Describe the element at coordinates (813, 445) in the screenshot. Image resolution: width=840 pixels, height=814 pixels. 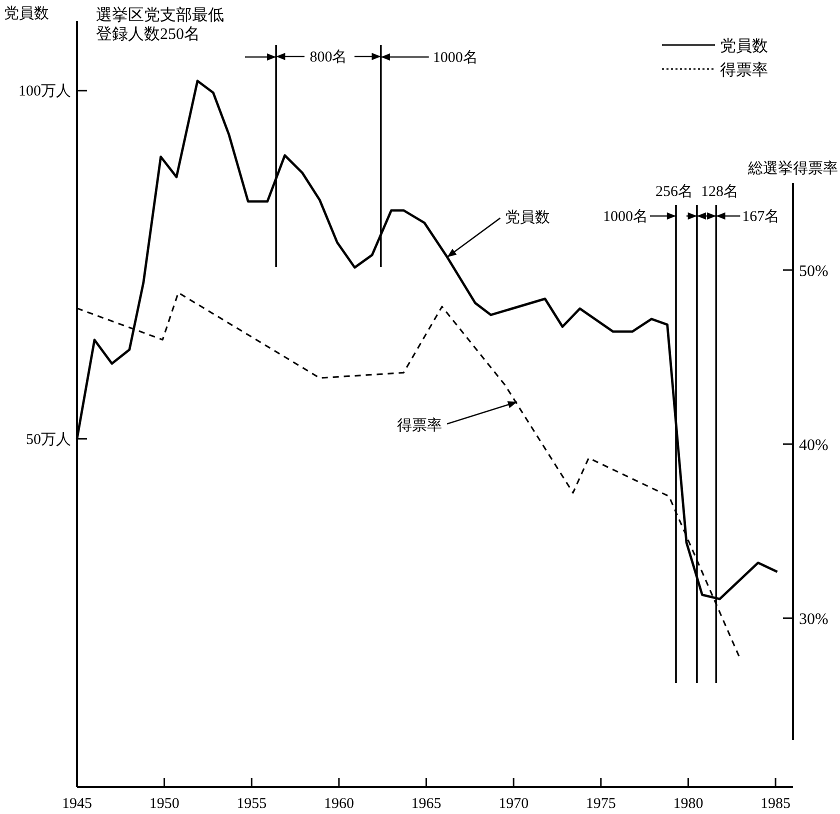
I see `y2-tick-label: 40%` at that location.